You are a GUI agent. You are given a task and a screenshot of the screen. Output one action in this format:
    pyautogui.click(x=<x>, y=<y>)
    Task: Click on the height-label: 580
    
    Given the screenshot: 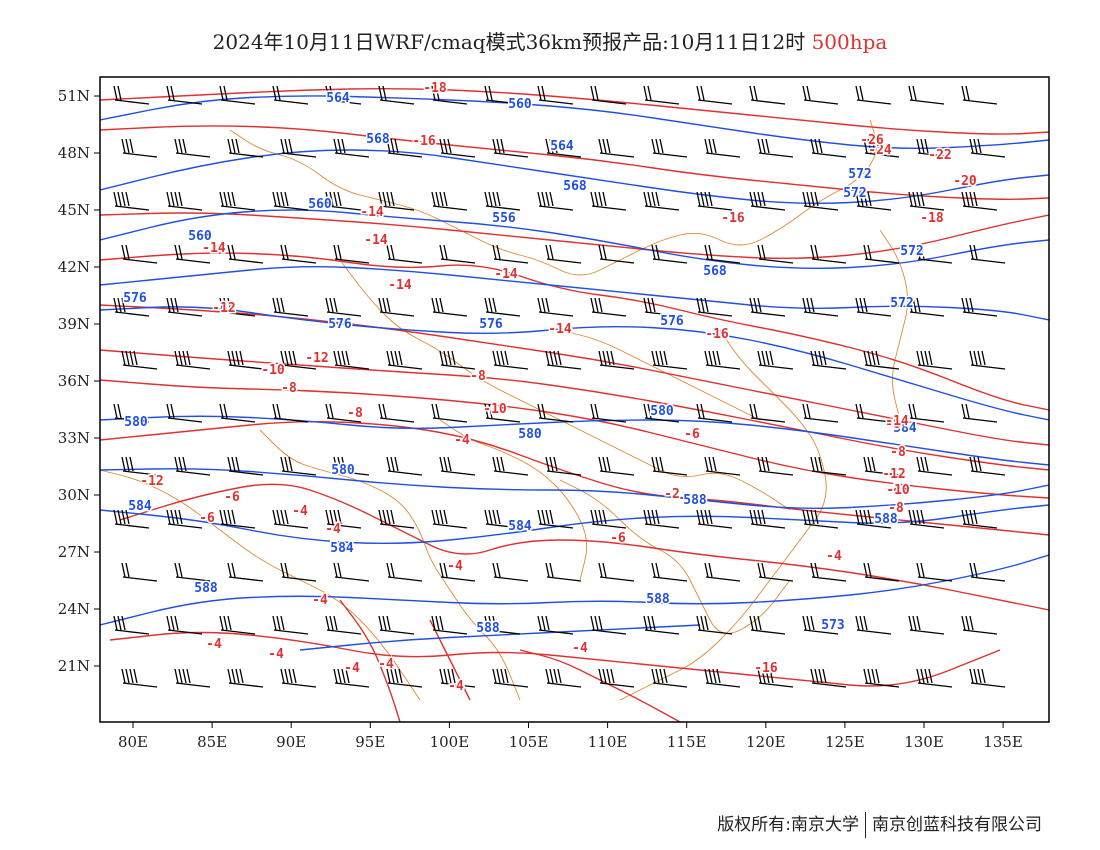 What is the action you would take?
    pyautogui.click(x=662, y=411)
    